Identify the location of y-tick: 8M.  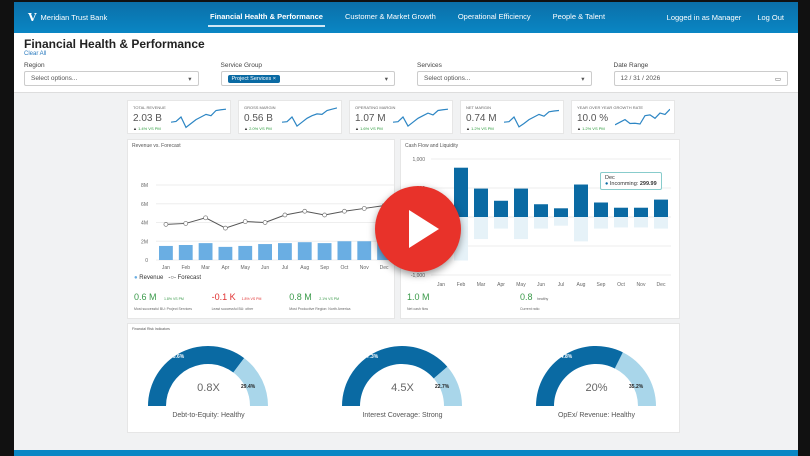
(144, 186).